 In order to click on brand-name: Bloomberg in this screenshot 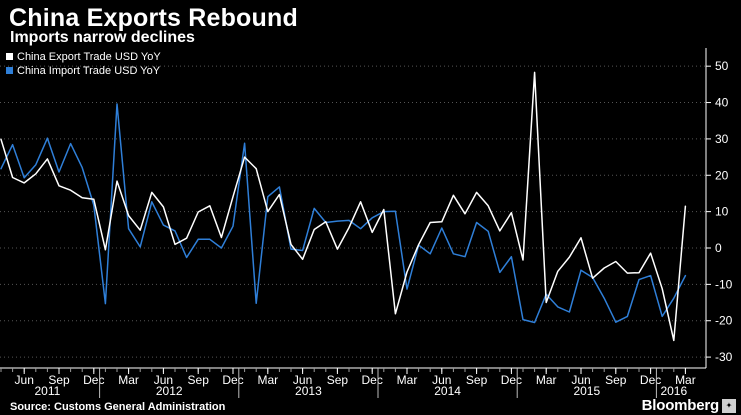, I will do `click(680, 405)`.